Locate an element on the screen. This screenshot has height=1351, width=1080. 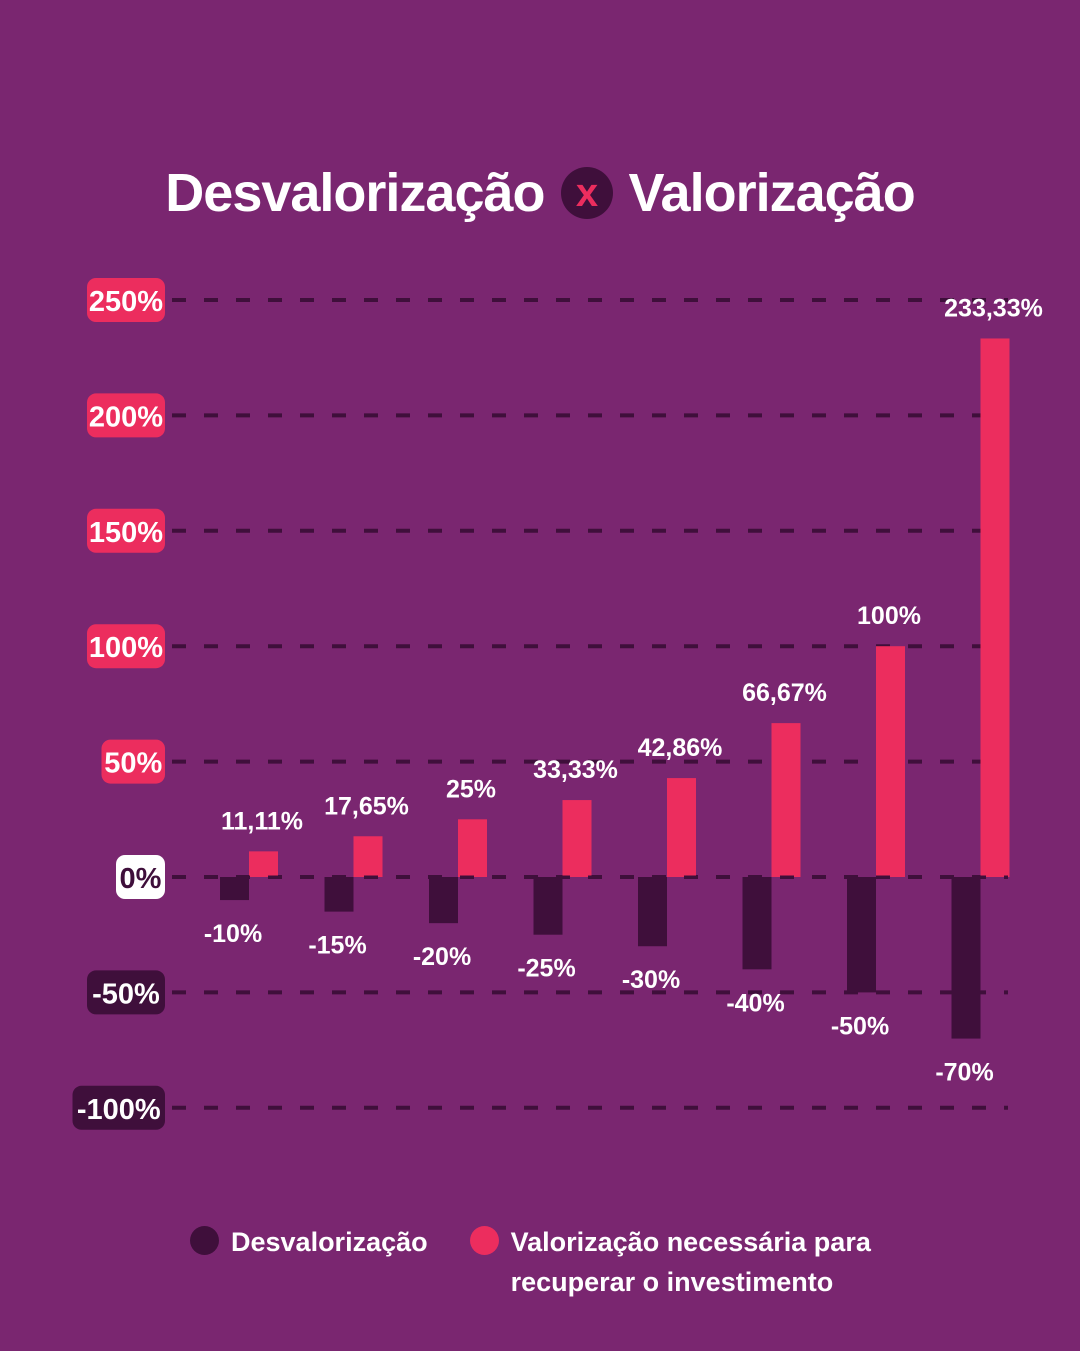
data-label-depreciation: -25% is located at coordinates (546, 969).